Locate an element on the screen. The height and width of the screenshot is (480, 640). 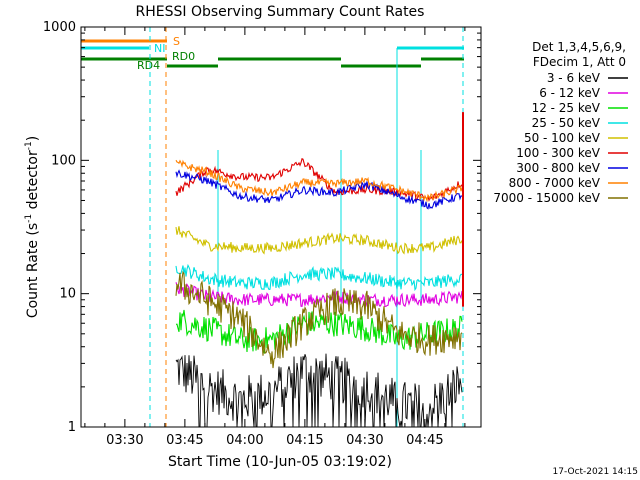
legend-label-1: 6 - 12 keV is located at coordinates (570, 93).